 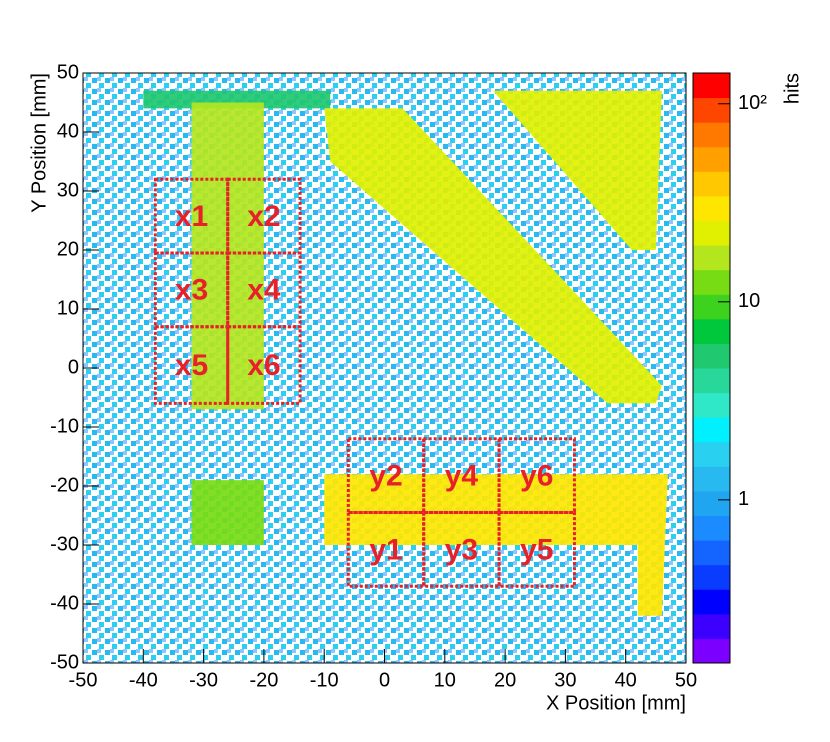 I want to click on annotation-label: x6, so click(x=263, y=365).